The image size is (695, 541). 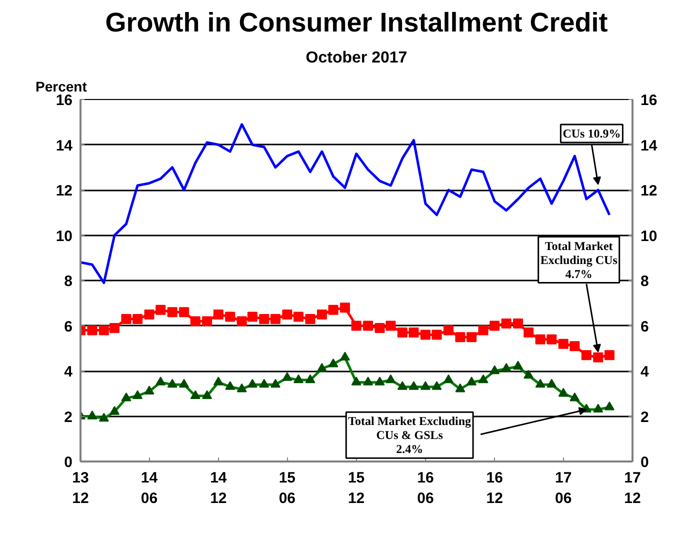 What do you see at coordinates (649, 191) in the screenshot?
I see `y2-tick-label: 12` at bounding box center [649, 191].